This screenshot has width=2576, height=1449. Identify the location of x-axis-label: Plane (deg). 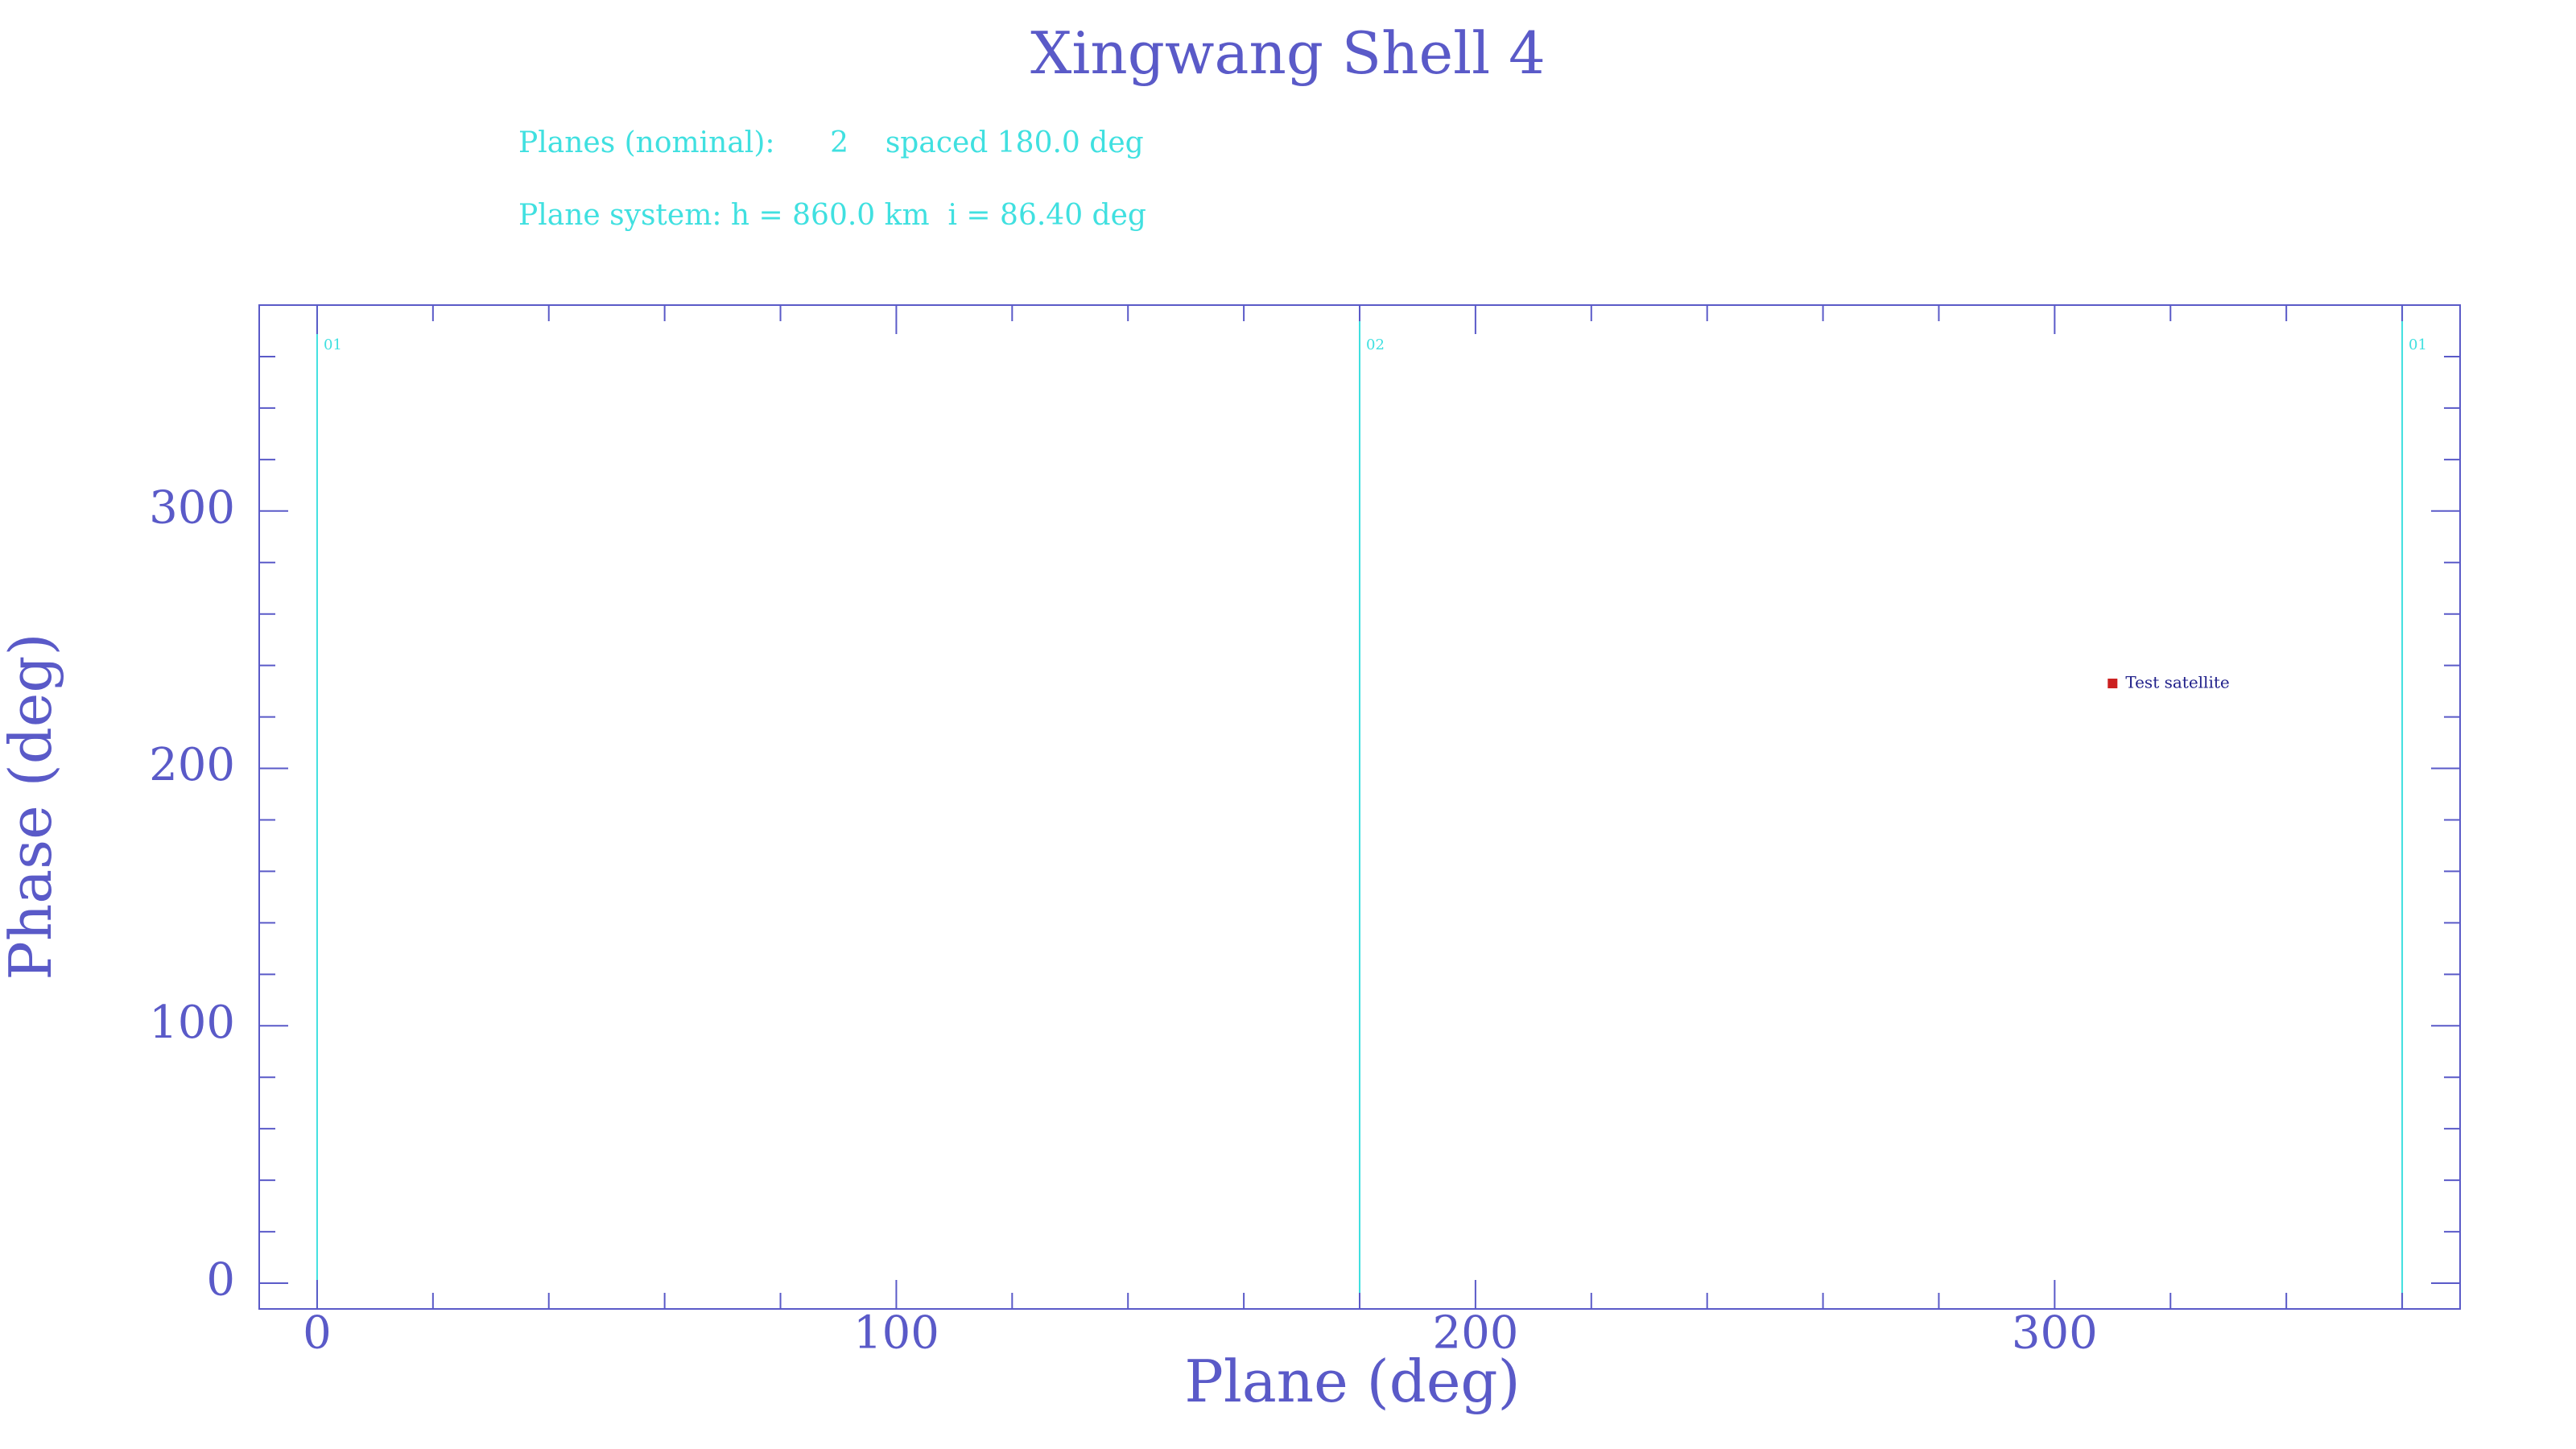
(1352, 1381).